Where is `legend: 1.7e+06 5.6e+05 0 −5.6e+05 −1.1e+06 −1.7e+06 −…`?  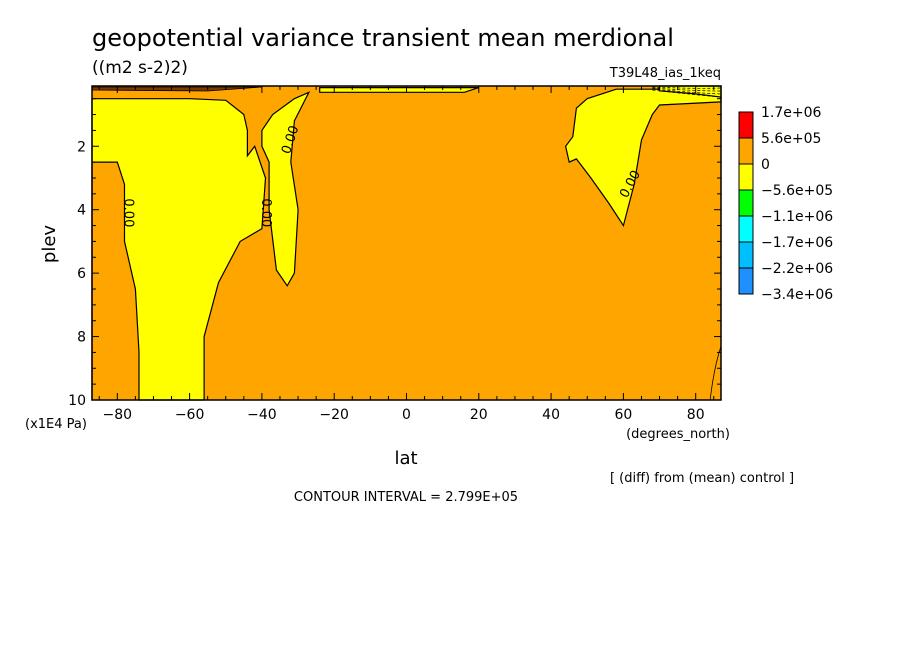
legend: 1.7e+06 5.6e+05 0 −5.6e+05 −1.1e+06 −1.7e+06 −… is located at coordinates (785, 204).